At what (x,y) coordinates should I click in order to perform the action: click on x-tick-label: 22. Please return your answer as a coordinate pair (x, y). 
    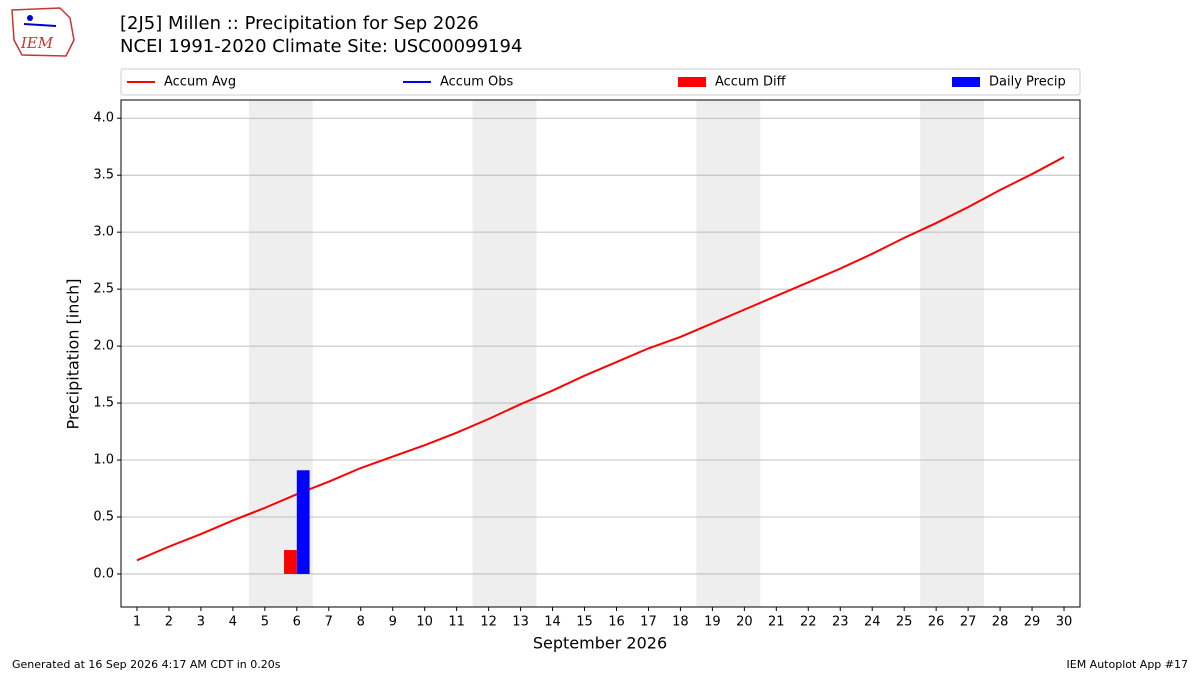
    Looking at the image, I should click on (808, 622).